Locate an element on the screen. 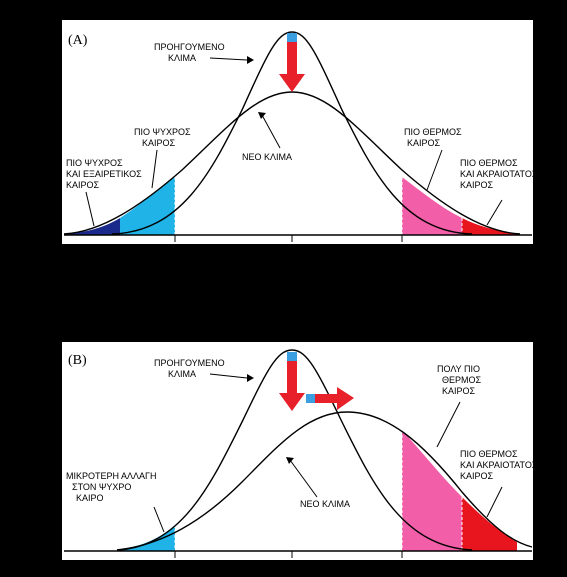  right-arrow-icon is located at coordinates (345, 398).